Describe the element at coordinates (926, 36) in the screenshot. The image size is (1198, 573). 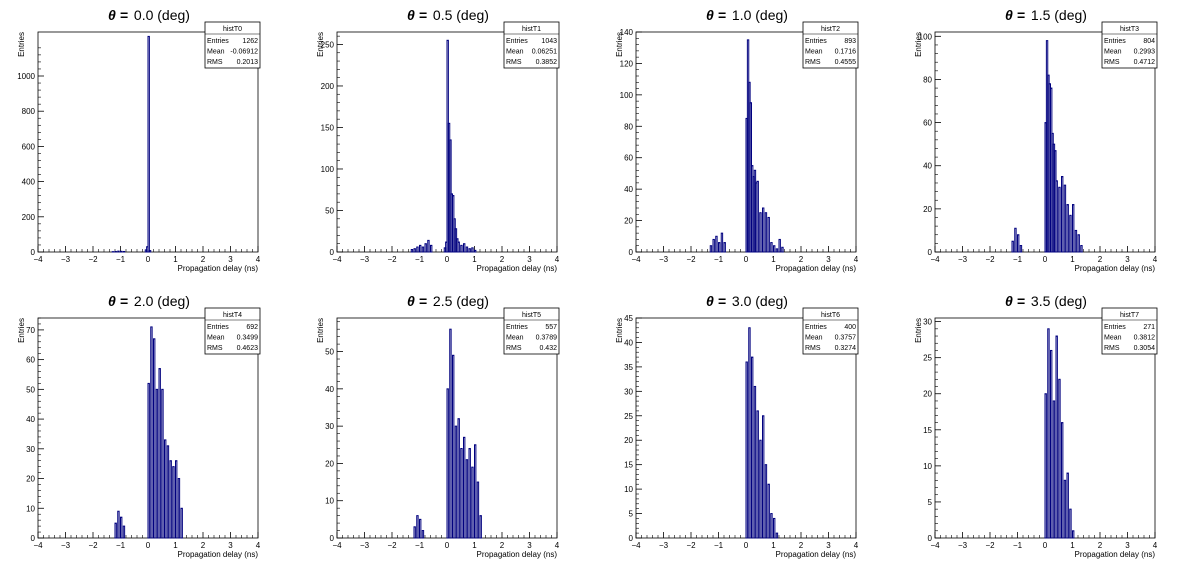
I see `y-tick-label: 100` at that location.